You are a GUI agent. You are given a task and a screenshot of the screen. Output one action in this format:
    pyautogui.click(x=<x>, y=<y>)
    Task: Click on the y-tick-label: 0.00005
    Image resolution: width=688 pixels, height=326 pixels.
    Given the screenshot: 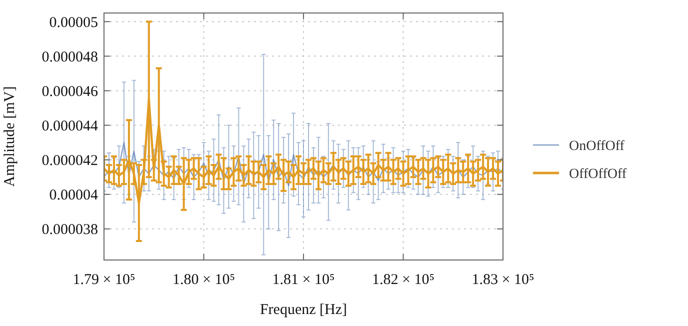 What is the action you would take?
    pyautogui.click(x=73, y=22)
    